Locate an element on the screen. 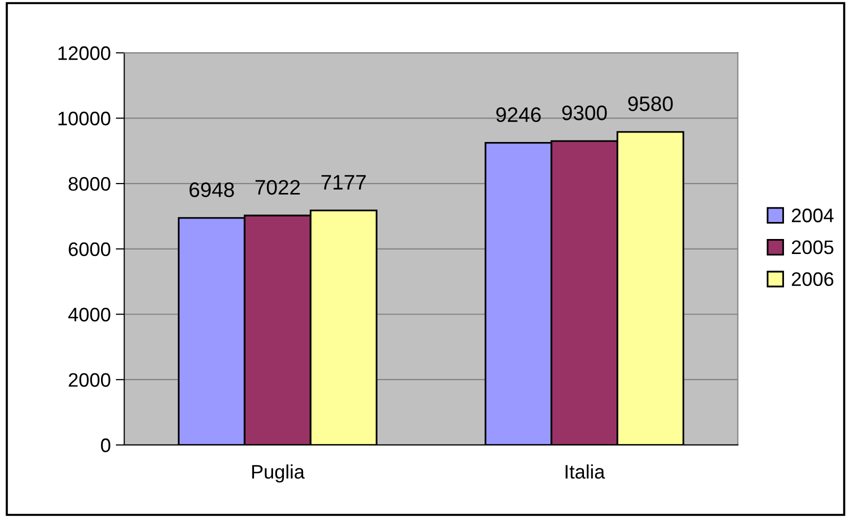  y-tick-label: 2000 is located at coordinates (89, 380).